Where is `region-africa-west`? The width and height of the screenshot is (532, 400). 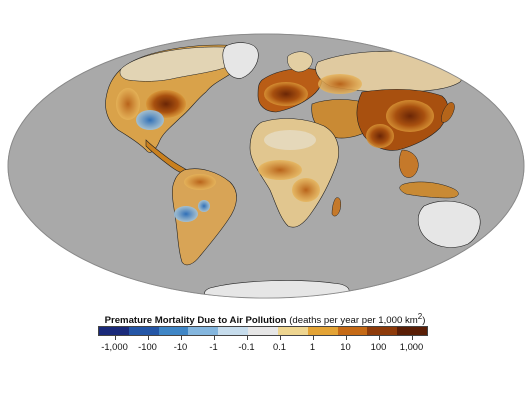
region-africa-west is located at coordinates (280, 170).